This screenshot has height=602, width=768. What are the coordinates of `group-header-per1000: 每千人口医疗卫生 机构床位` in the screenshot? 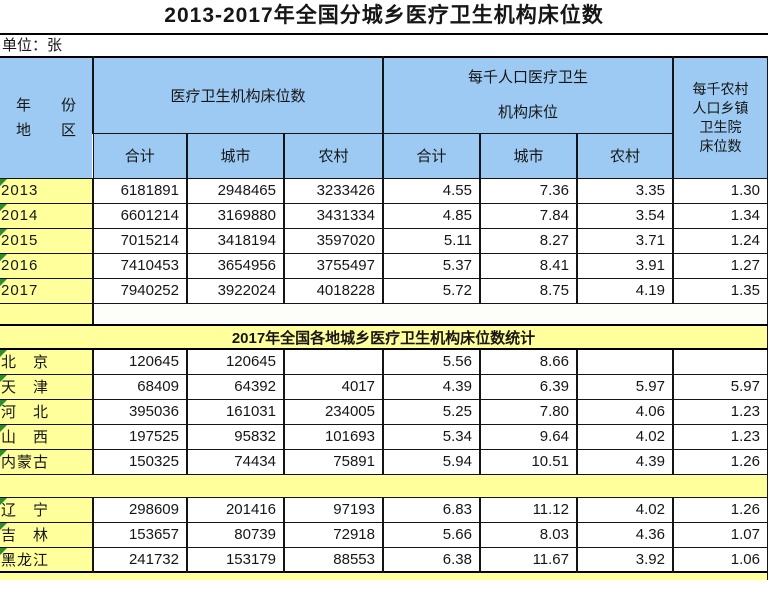 It's located at (528, 95).